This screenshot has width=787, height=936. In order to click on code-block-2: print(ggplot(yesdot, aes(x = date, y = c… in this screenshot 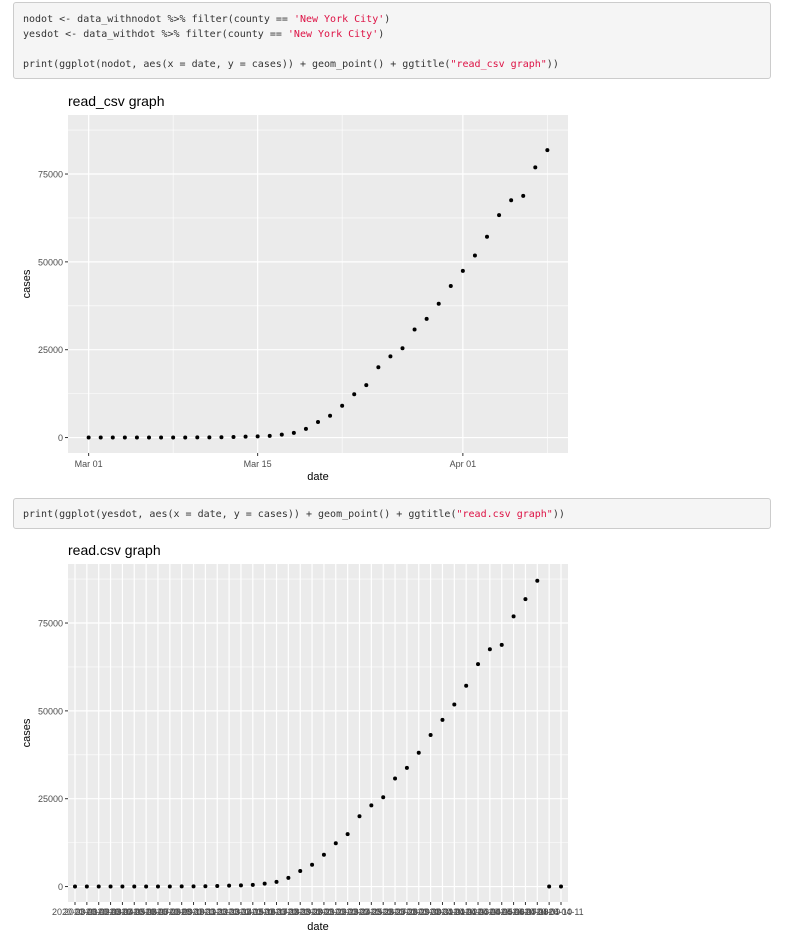, I will do `click(392, 513)`.